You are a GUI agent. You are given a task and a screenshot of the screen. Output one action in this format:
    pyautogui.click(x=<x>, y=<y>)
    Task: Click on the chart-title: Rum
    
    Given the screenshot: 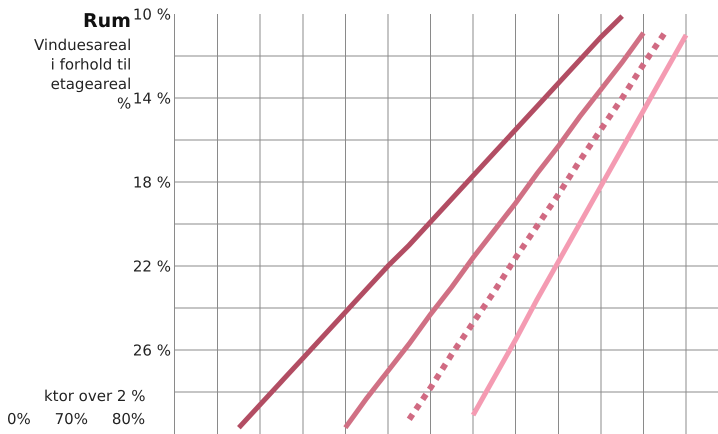 What is the action you would take?
    pyautogui.click(x=107, y=21)
    